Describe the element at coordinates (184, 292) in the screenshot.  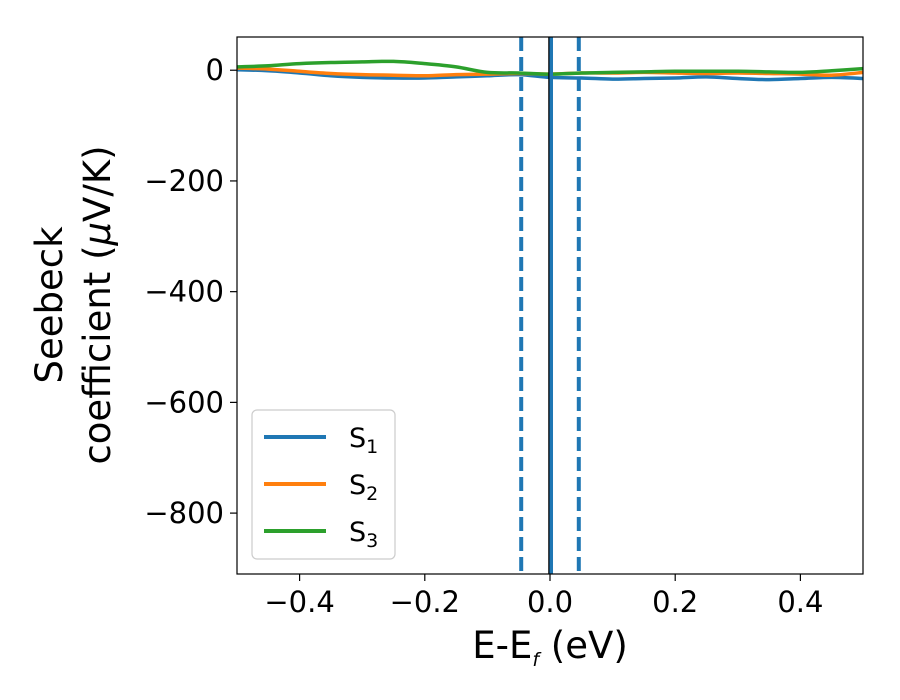
I see `y-tick-label: −400` at that location.